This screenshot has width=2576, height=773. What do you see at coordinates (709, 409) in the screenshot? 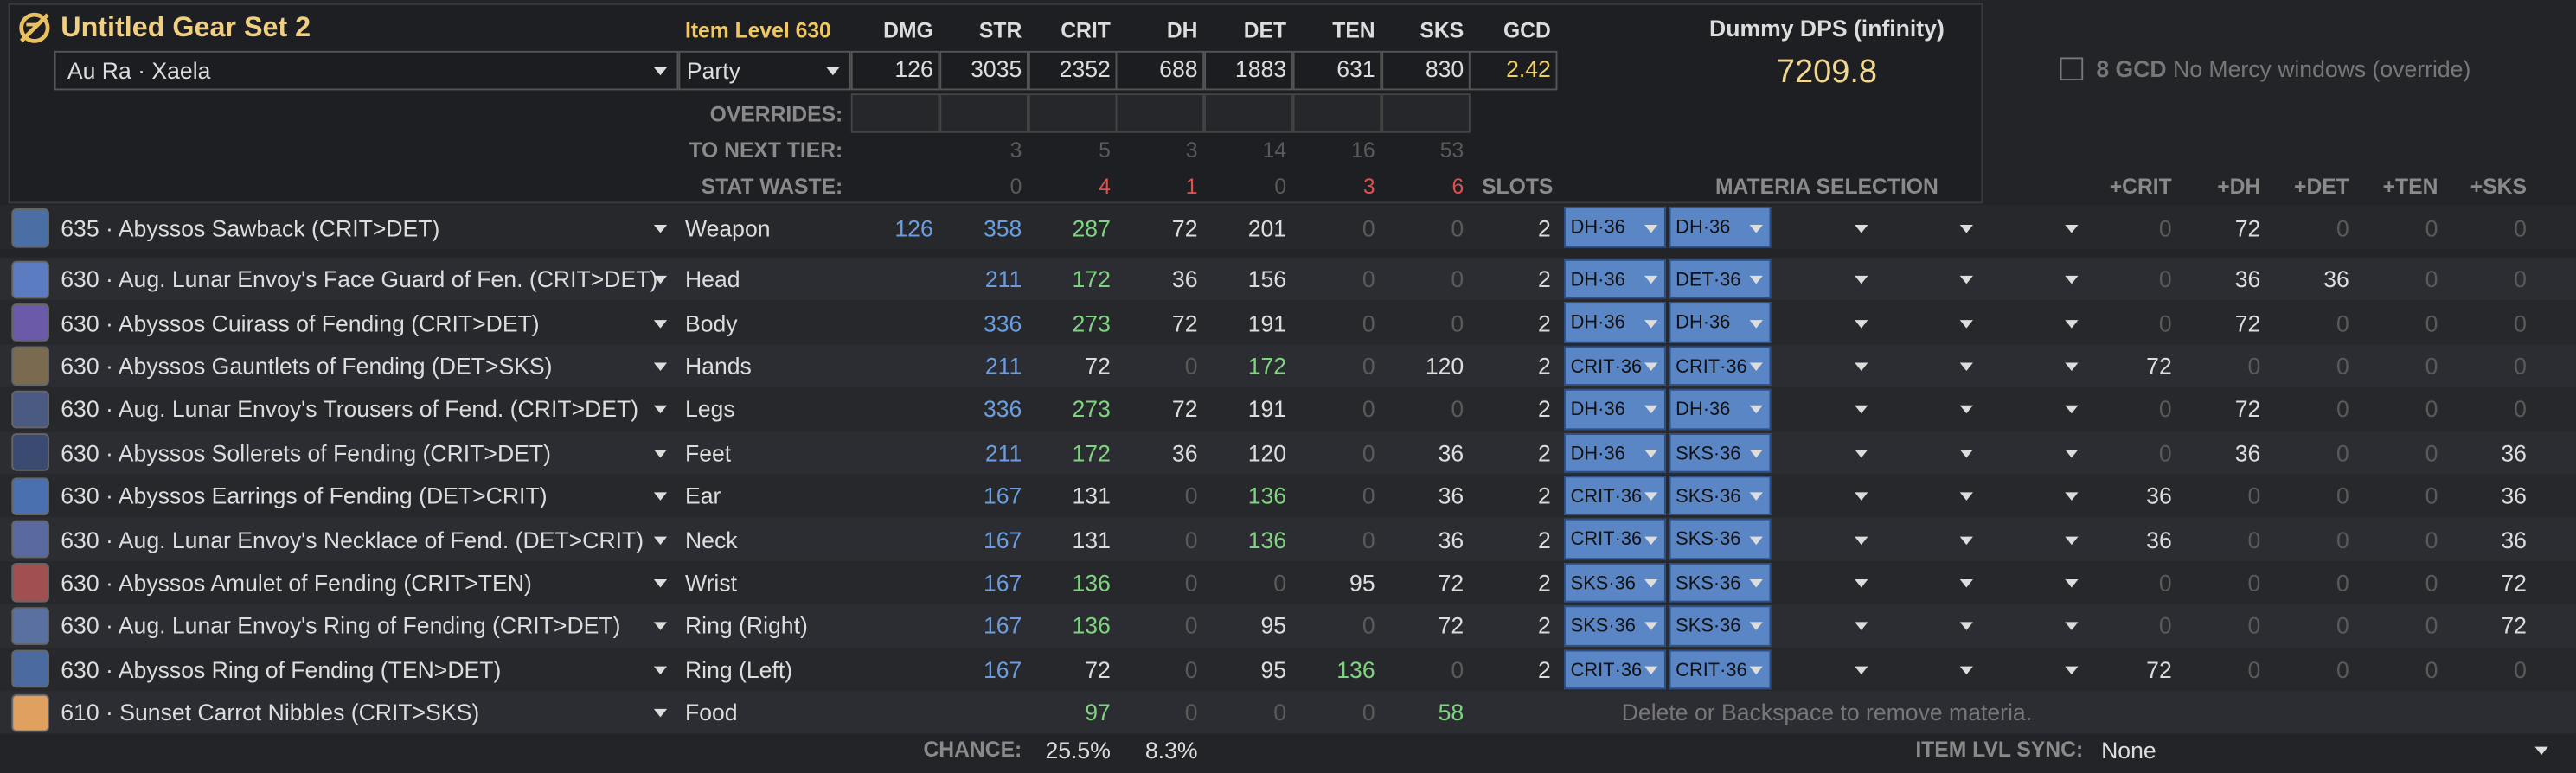
I see `gear-slot: Legs` at bounding box center [709, 409].